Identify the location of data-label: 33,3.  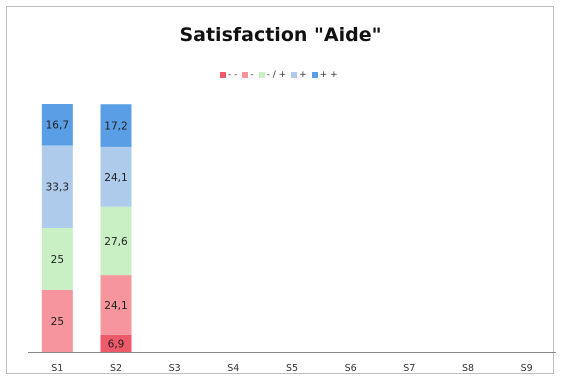
(57, 188).